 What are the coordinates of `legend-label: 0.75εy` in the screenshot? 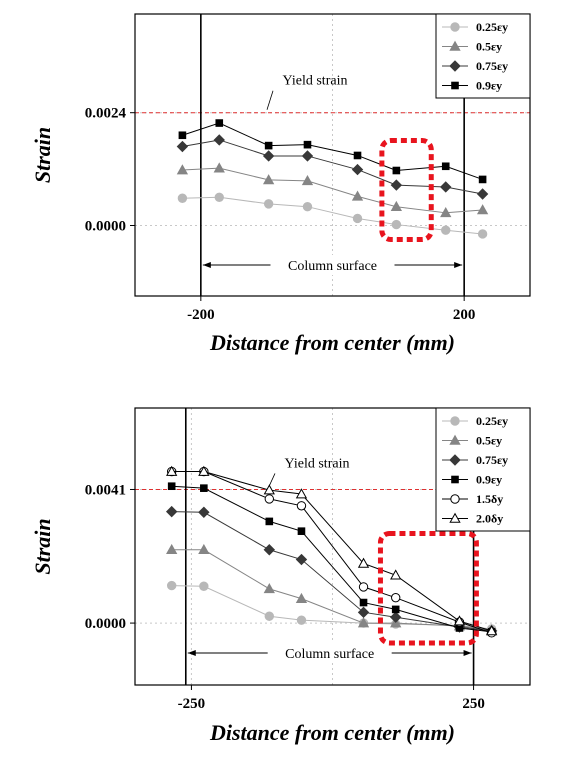 It's located at (492, 460).